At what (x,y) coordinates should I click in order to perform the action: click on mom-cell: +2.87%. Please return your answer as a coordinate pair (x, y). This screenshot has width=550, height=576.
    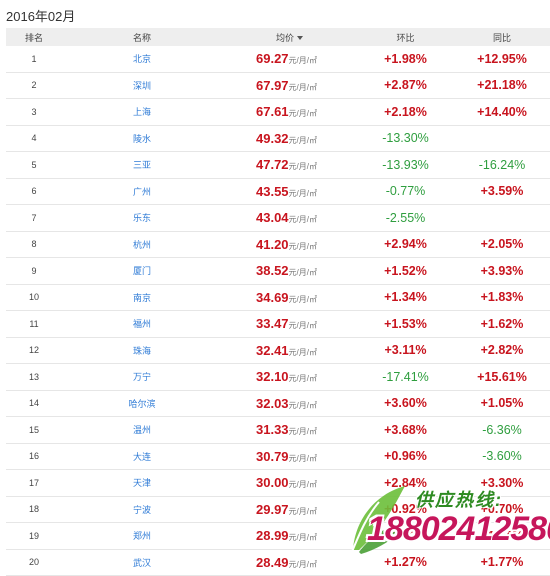
    Looking at the image, I should click on (405, 85).